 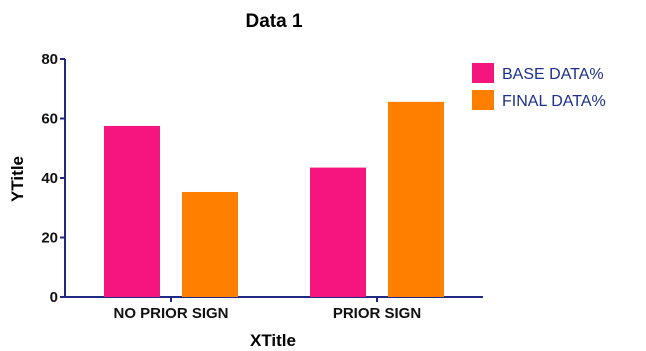 I want to click on x-axis-title: XTitle, so click(x=273, y=340).